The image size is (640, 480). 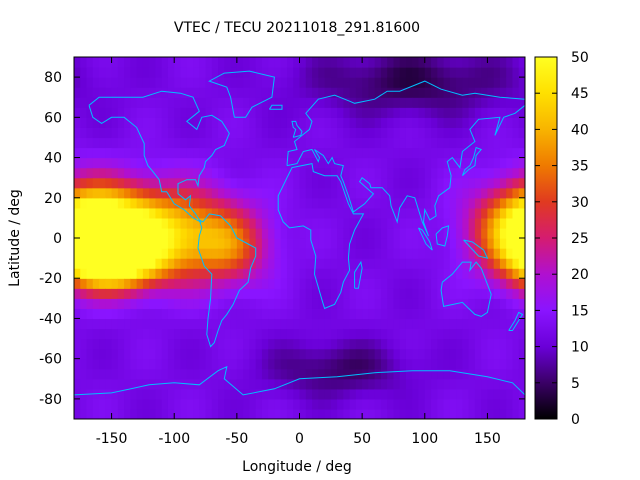 I want to click on coastline-new-guinea, so click(x=476, y=249).